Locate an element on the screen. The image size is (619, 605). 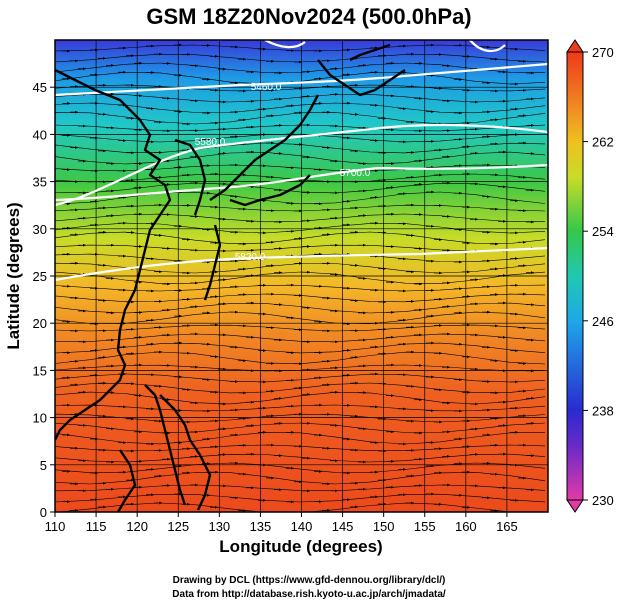
x-tick-label: 130 is located at coordinates (219, 526).